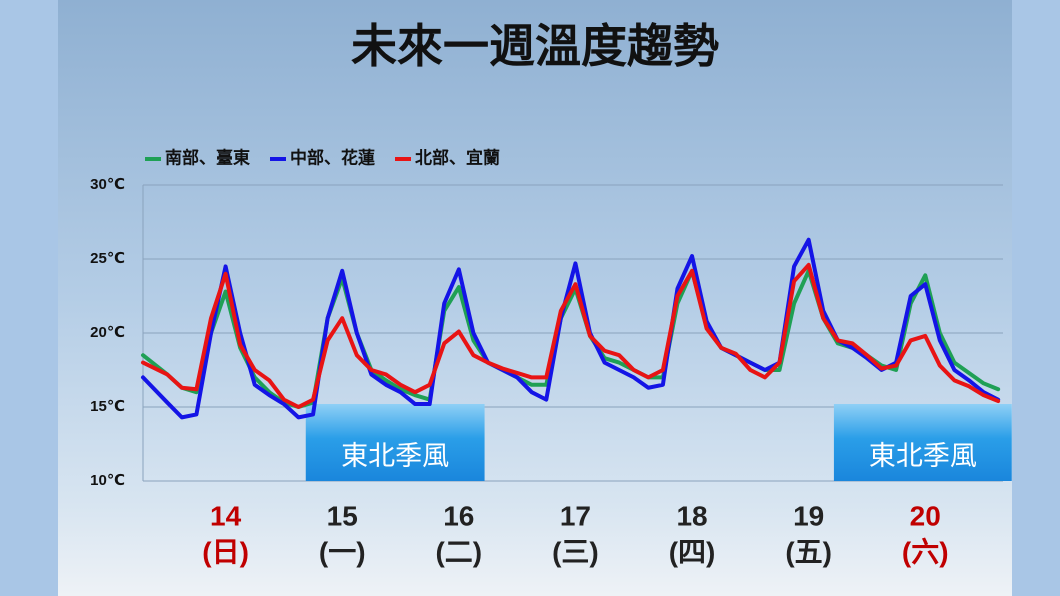 Image resolution: width=1060 pixels, height=596 pixels. What do you see at coordinates (225, 551) in the screenshot?
I see `x-tick-sublabel: (日)` at bounding box center [225, 551].